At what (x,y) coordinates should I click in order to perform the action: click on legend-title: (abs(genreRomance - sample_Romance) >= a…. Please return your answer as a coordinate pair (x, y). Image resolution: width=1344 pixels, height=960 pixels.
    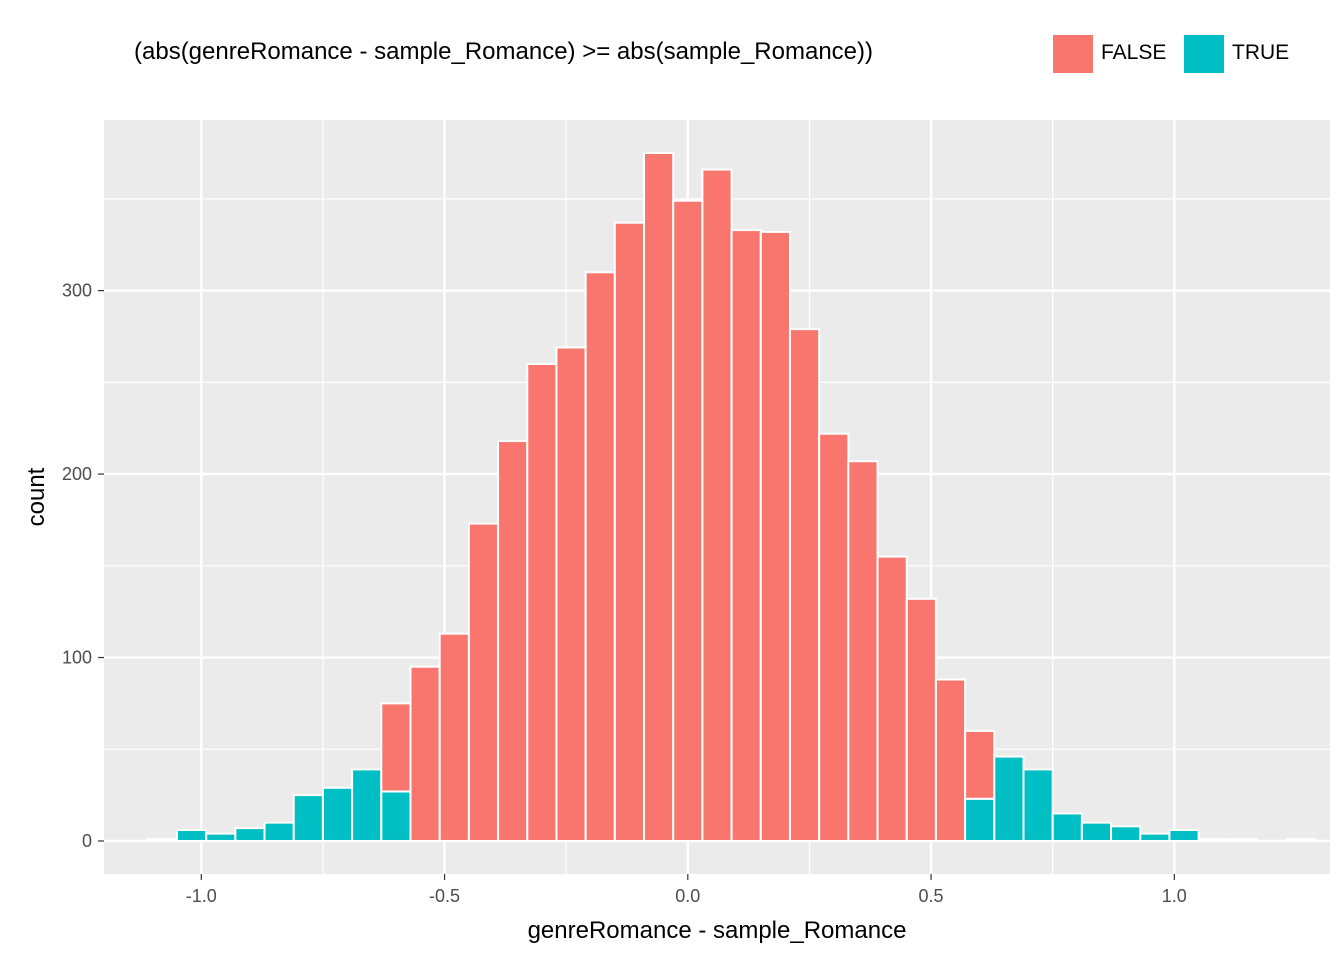
    Looking at the image, I should click on (503, 51).